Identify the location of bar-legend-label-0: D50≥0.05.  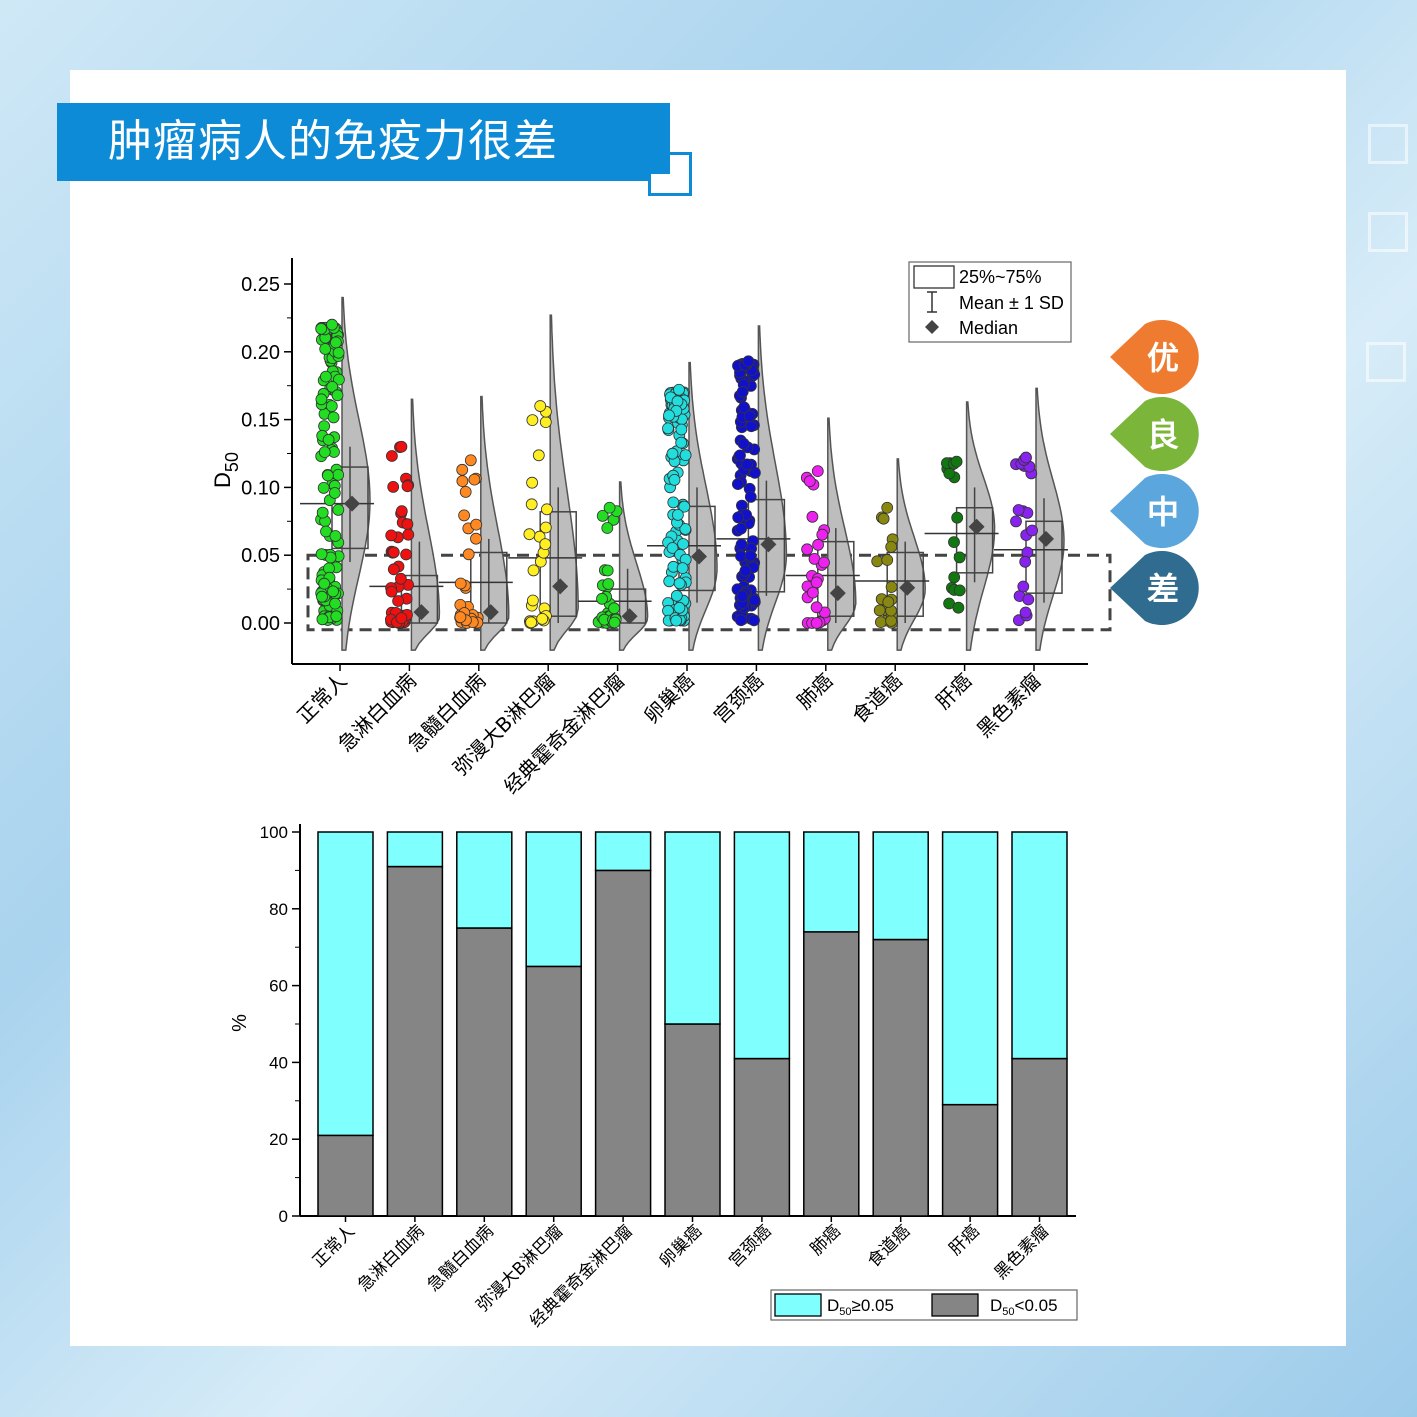
(860, 1307).